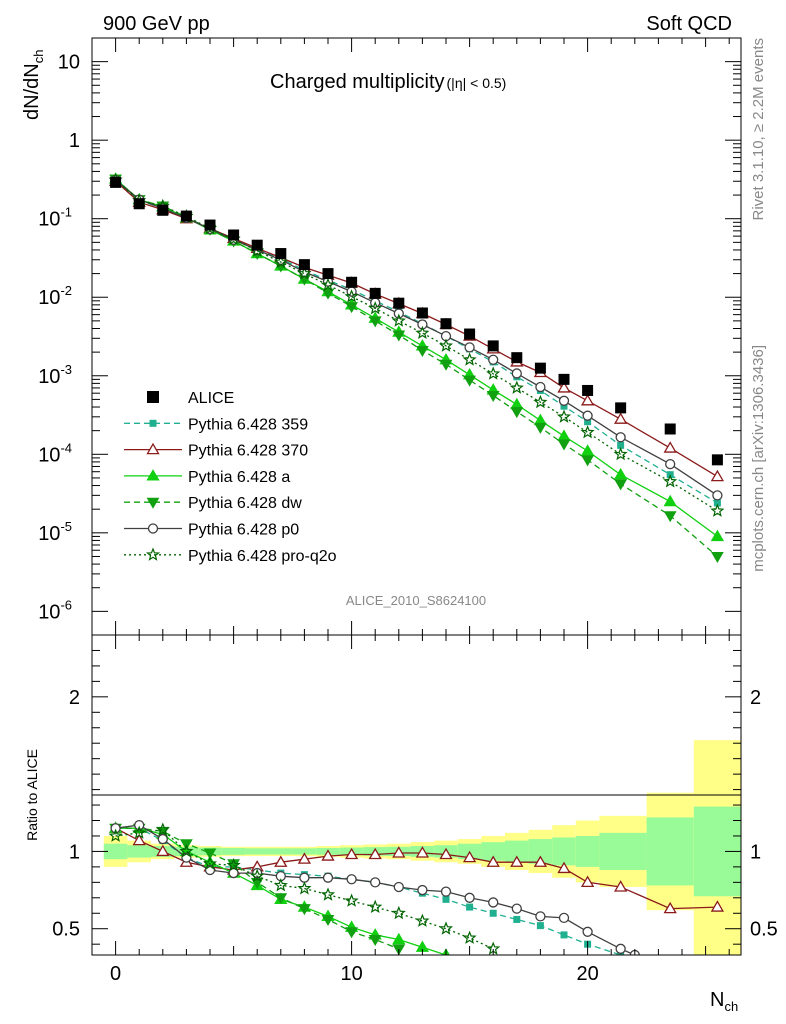  What do you see at coordinates (55, 296) in the screenshot?
I see `y-tick-label: 10⁻²` at bounding box center [55, 296].